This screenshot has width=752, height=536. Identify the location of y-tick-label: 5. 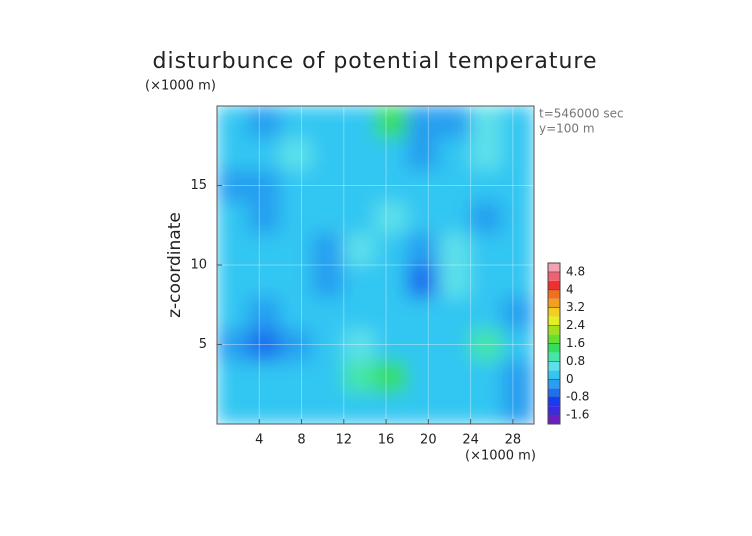
(203, 344).